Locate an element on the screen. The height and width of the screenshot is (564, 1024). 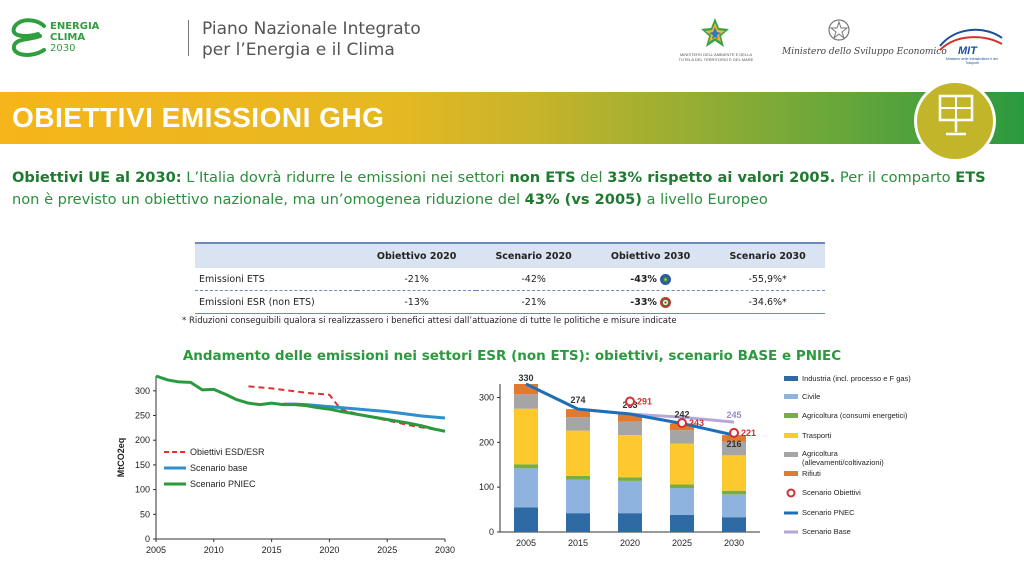
bar-total-label: 330 is located at coordinates (525, 378).